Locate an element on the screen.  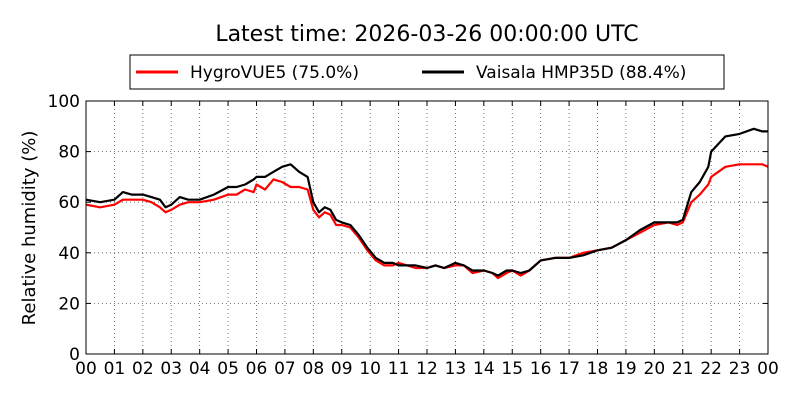
legend: HygroVUE5 (75.0%) Vaisala HMP35D (88.4%) is located at coordinates (427, 72).